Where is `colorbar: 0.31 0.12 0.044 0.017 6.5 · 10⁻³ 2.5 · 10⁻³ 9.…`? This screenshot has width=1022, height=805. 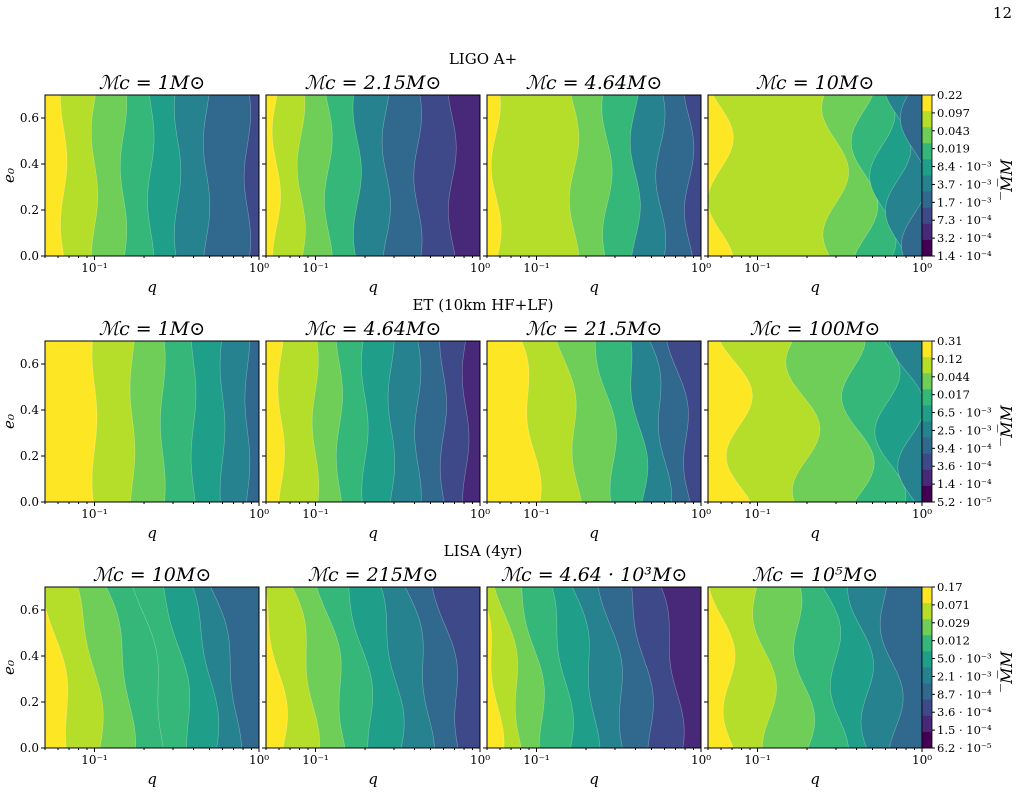 colorbar: 0.31 0.12 0.044 0.017 6.5 · 10⁻³ 2.5 · 10⁻³ 9.… is located at coordinates (956, 421).